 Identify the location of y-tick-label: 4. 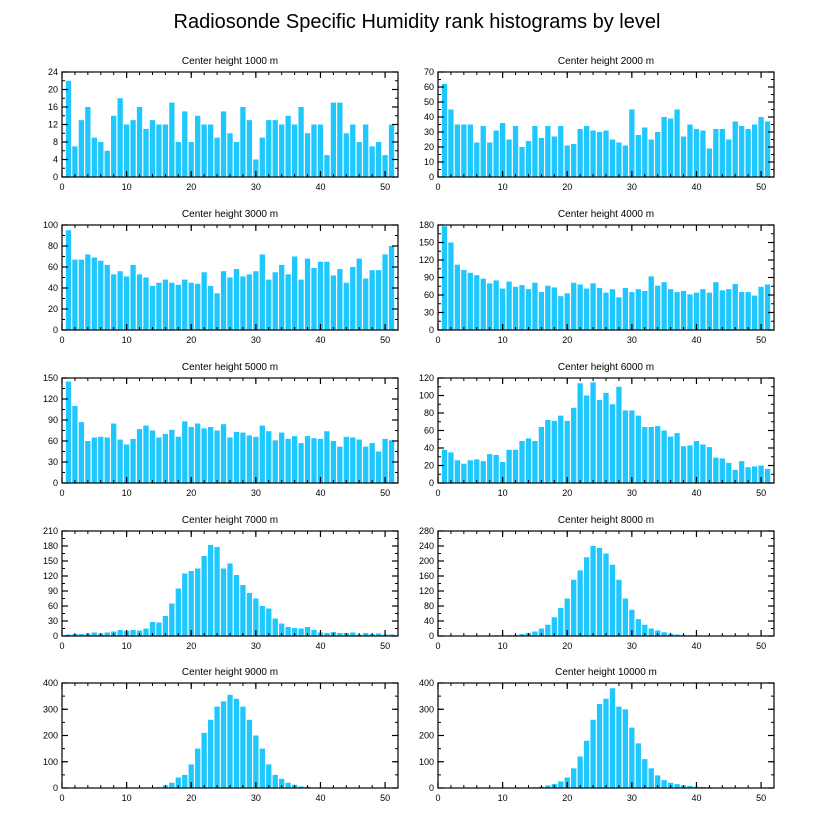
(55, 160).